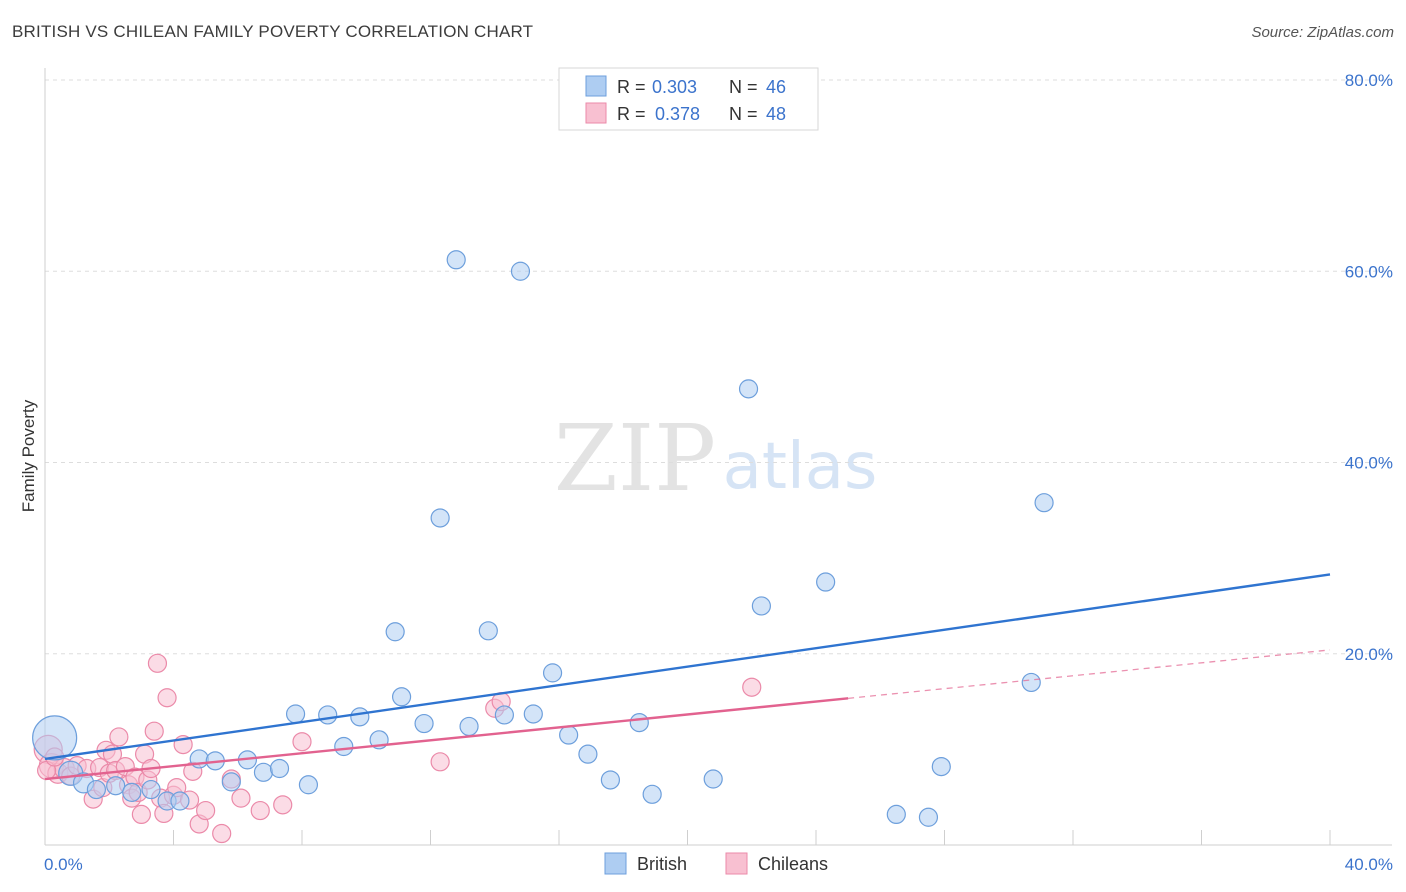 Image resolution: width=1406 pixels, height=892 pixels. What do you see at coordinates (677, 114) in the screenshot?
I see `stats-r-value-chileans: 0.378` at bounding box center [677, 114].